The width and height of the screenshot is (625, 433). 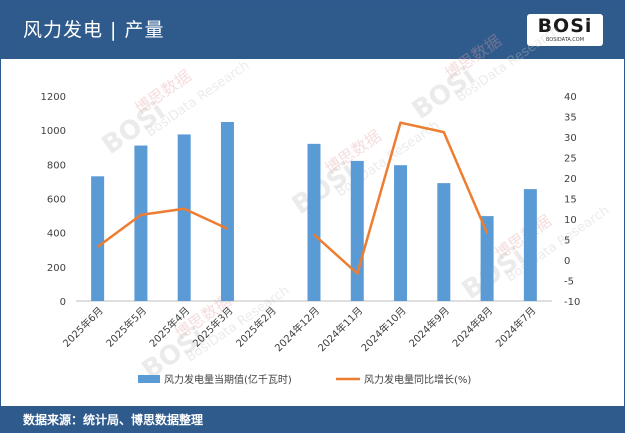 I want to click on page-title: 风力发电 | 产量, so click(x=94, y=30).